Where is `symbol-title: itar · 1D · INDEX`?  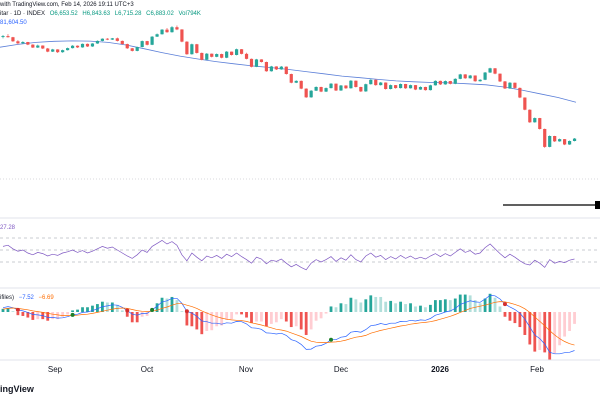
symbol-title: itar · 1D · INDEX is located at coordinates (23, 14).